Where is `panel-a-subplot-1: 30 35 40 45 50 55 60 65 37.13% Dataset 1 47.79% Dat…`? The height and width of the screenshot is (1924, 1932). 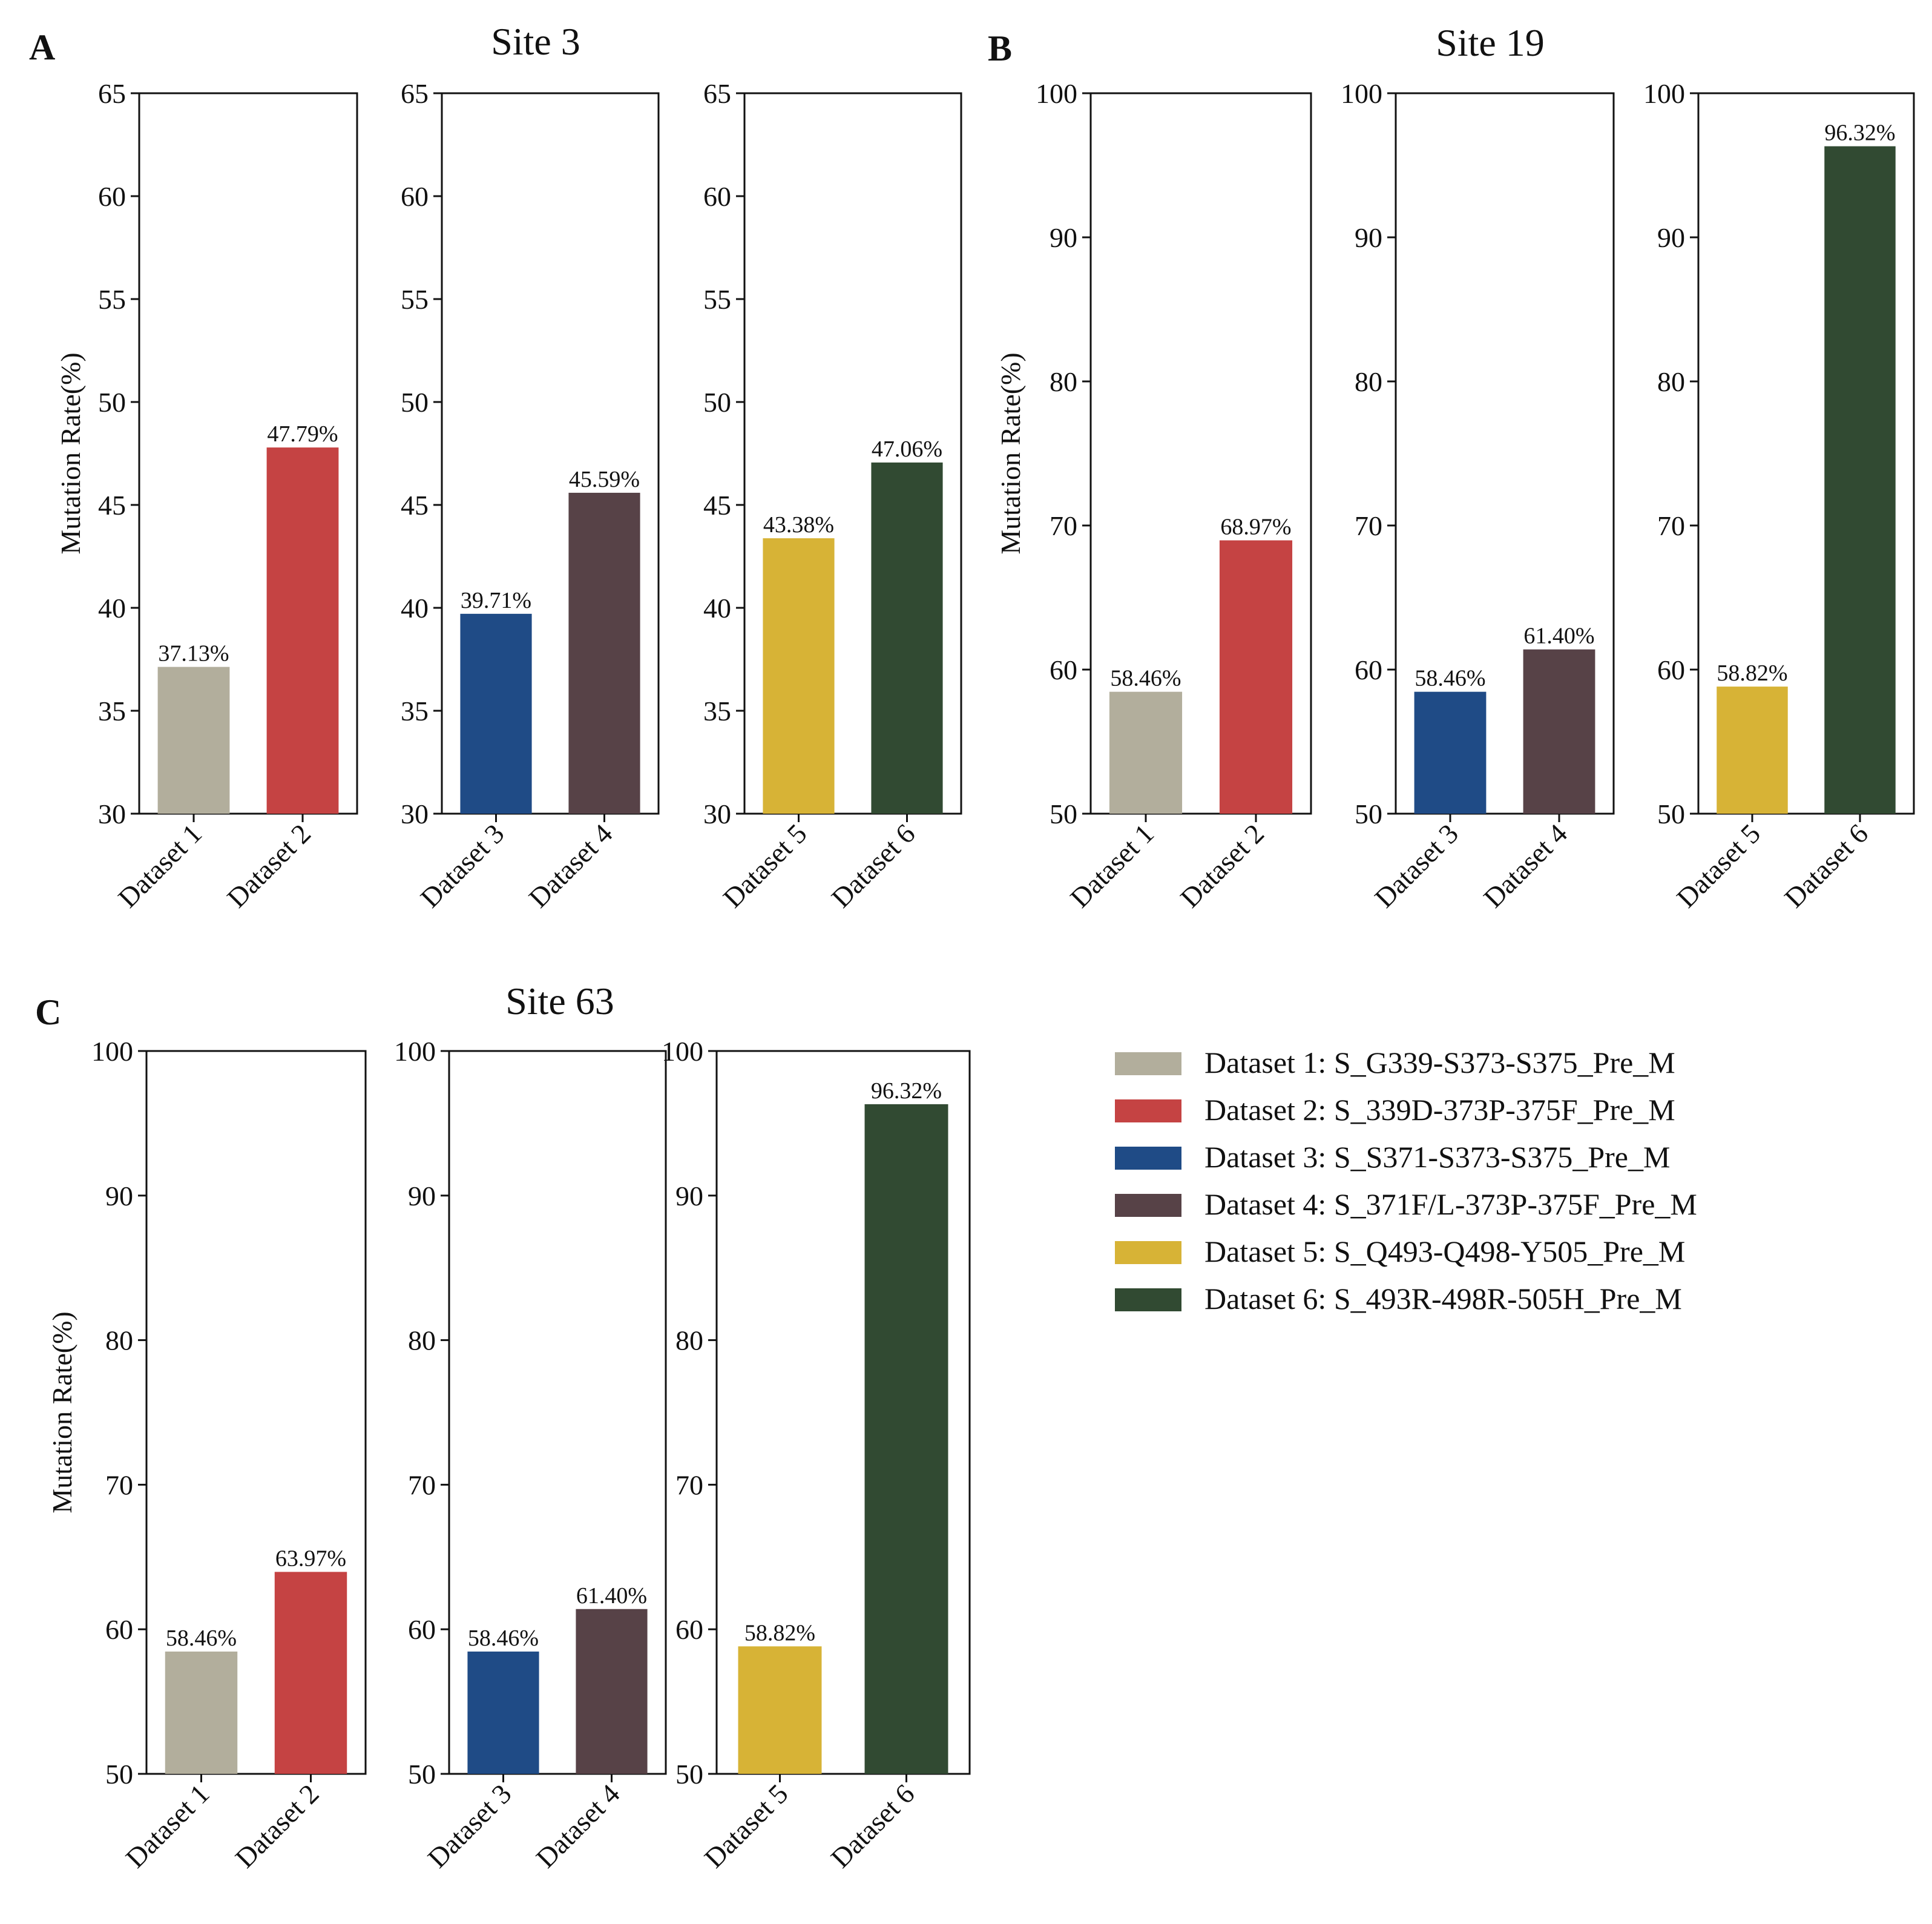
panel-a-subplot-1: 30 35 40 45 50 55 60 65 37.13% Dataset 1 47.79% Dat… is located at coordinates (228, 496).